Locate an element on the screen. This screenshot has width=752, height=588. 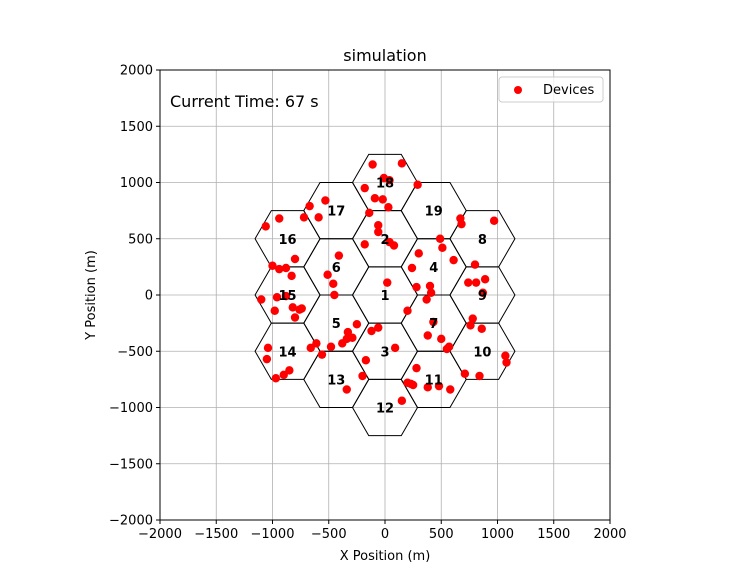
x-tick-label: 1000 is located at coordinates (497, 534).